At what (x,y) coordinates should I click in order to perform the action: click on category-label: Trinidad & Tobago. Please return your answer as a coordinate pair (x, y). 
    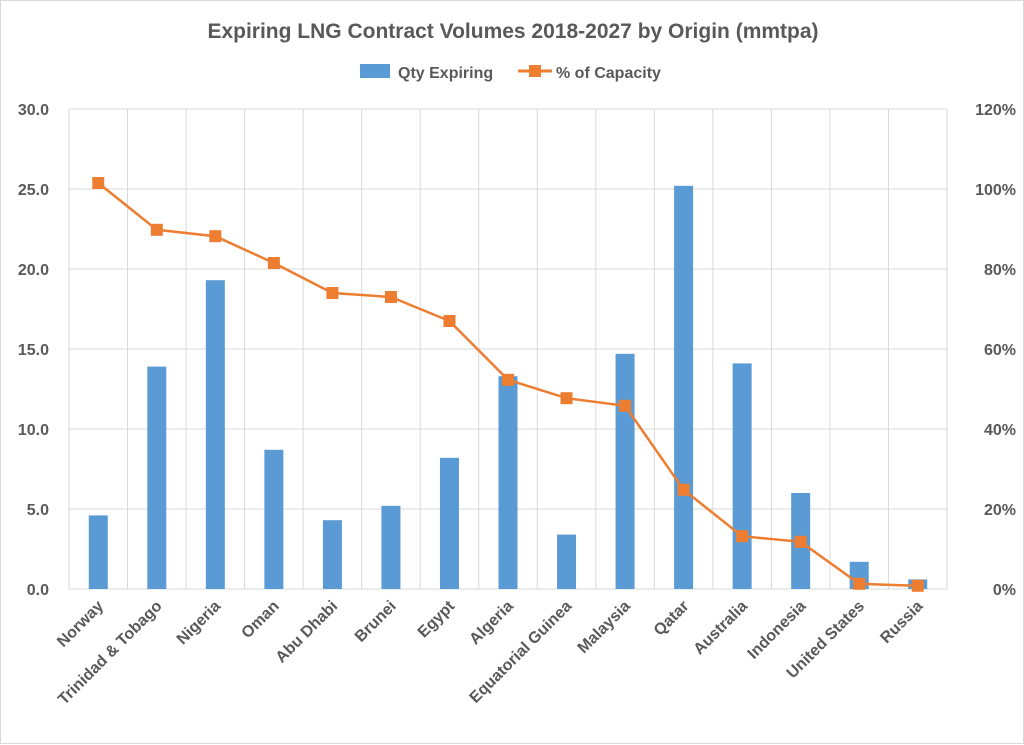
    Looking at the image, I should click on (110, 653).